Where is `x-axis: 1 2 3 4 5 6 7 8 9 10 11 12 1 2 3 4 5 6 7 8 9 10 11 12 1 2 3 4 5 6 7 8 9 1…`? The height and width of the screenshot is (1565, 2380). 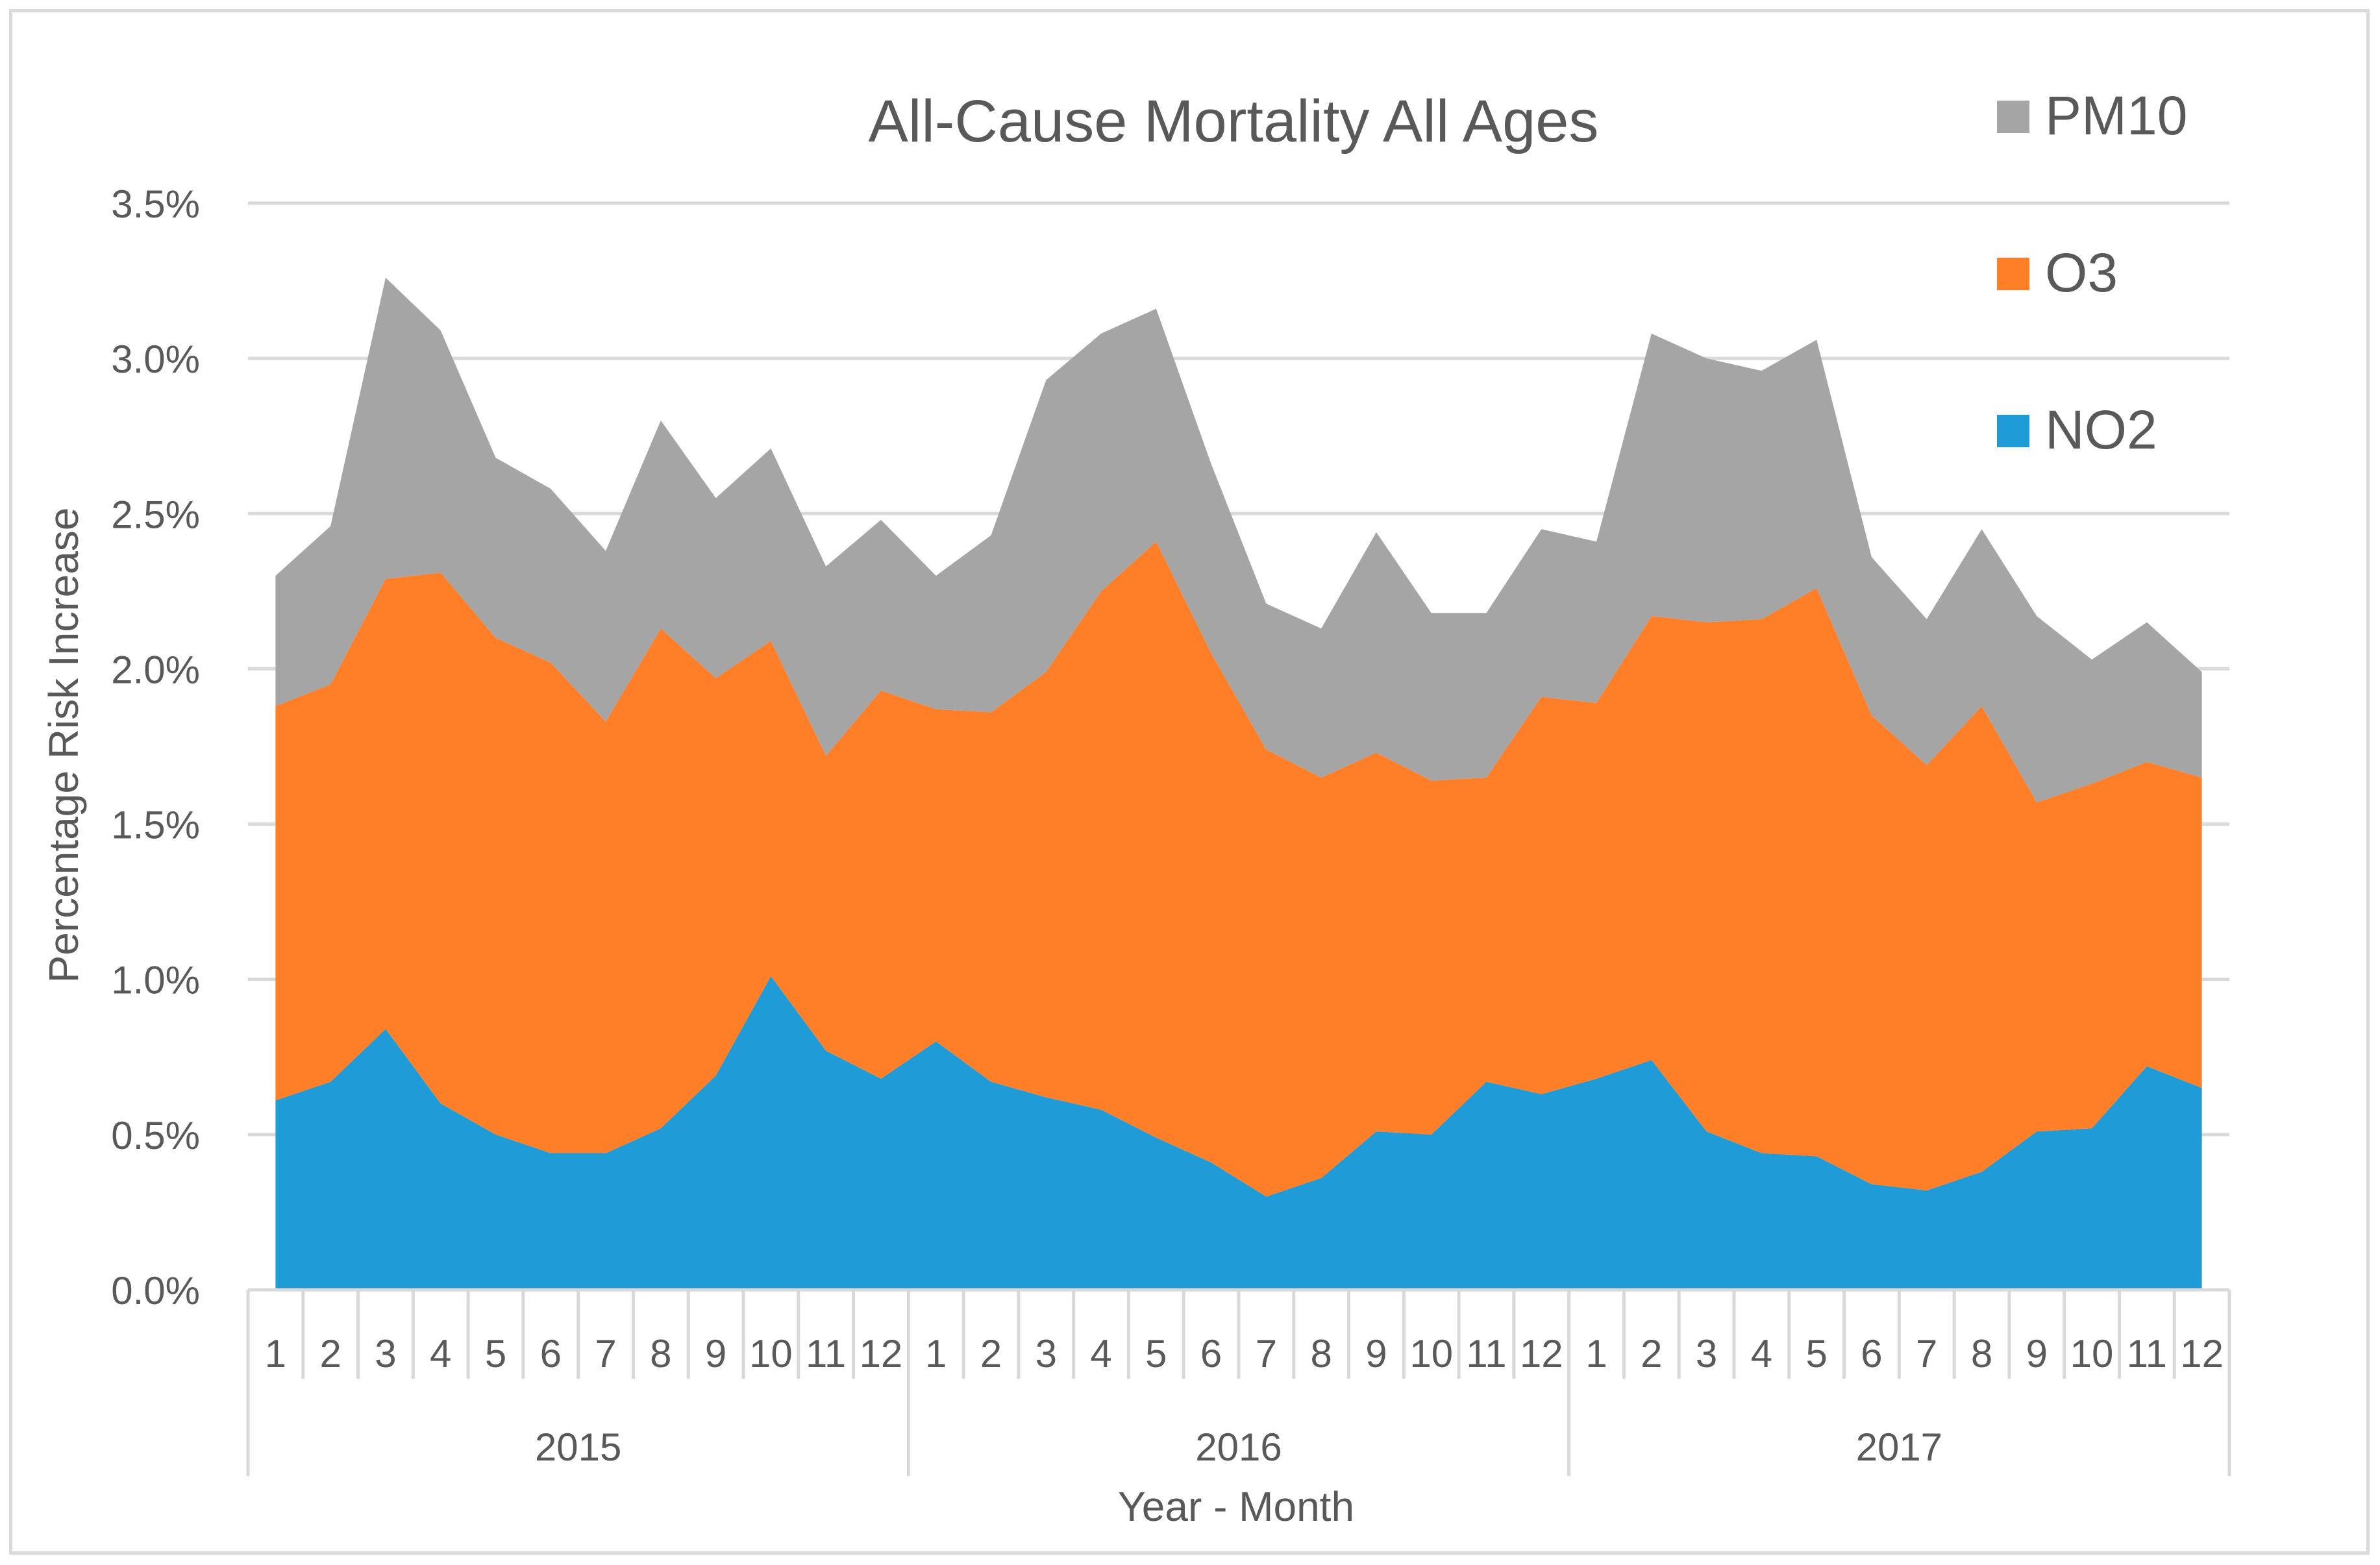 x-axis: 1 2 3 4 5 6 7 8 9 10 11 12 1 2 3 4 5 6 7 8 9 10 11 12 1 2 3 4 5 6 7 8 9 1… is located at coordinates (1238, 1382).